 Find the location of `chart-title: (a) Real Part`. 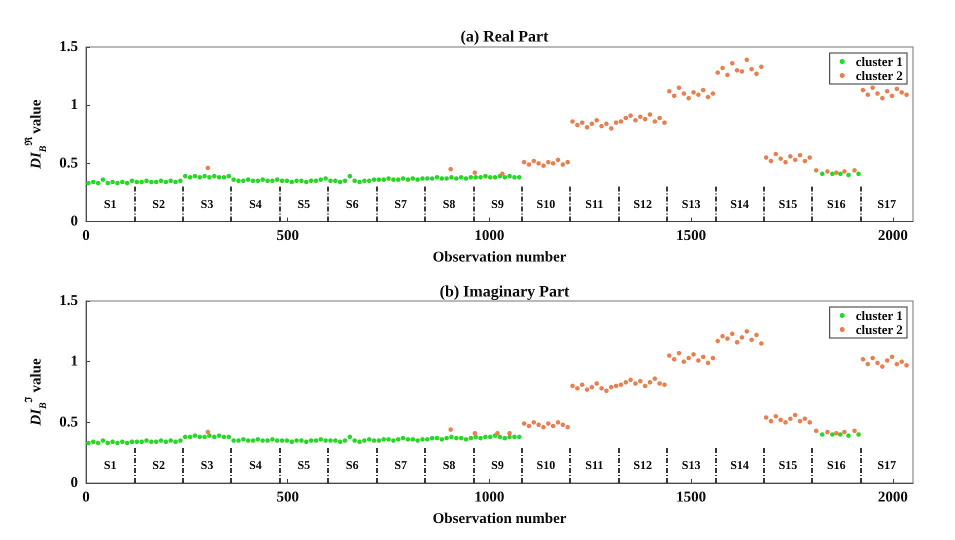

chart-title: (a) Real Part is located at coordinates (505, 37).